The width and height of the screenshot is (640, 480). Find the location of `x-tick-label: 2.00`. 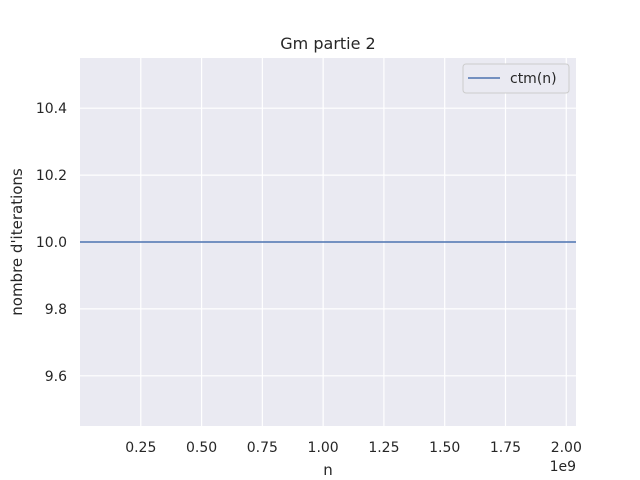

x-tick-label: 2.00 is located at coordinates (566, 448).